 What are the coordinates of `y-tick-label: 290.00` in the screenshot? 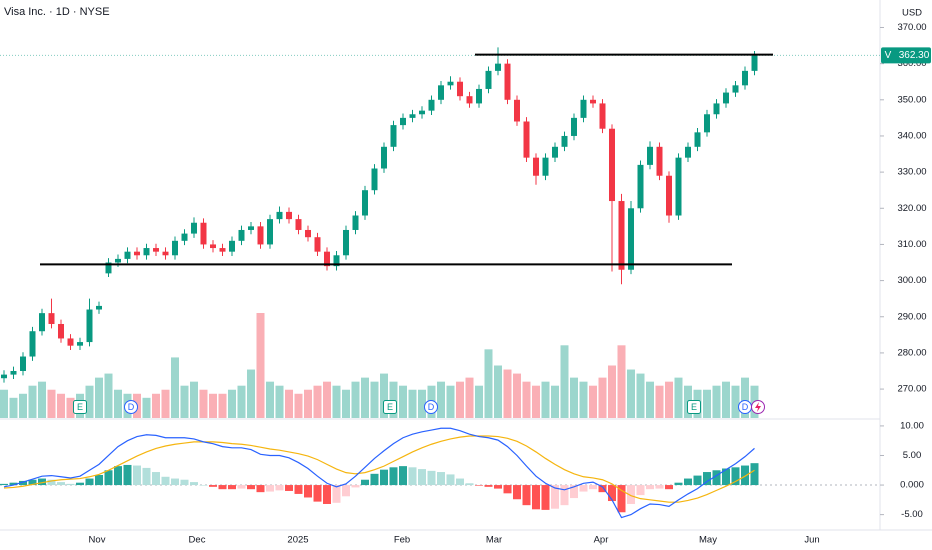 It's located at (911, 316).